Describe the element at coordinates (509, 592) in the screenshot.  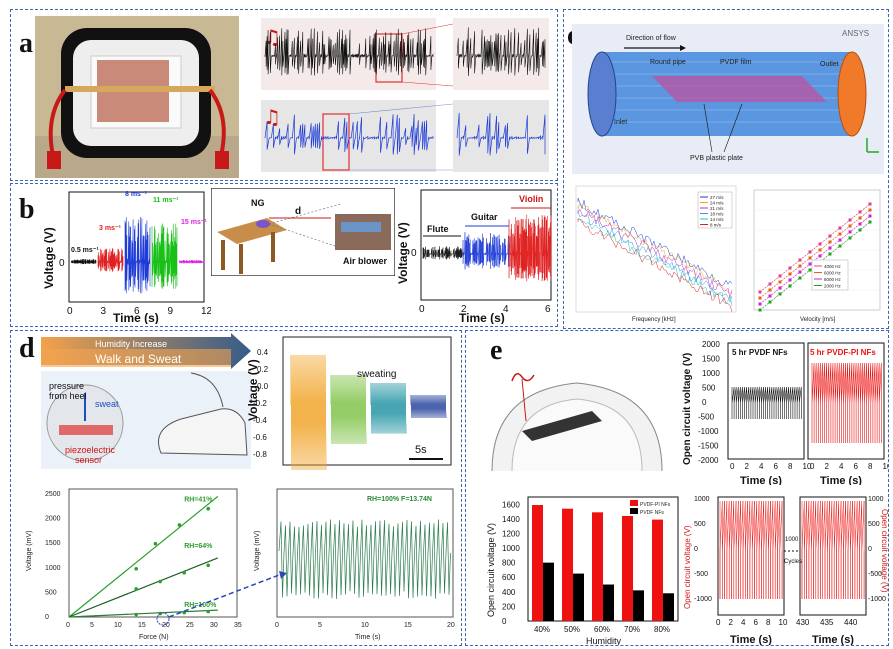
I see `eb-ytick-2: 400` at that location.